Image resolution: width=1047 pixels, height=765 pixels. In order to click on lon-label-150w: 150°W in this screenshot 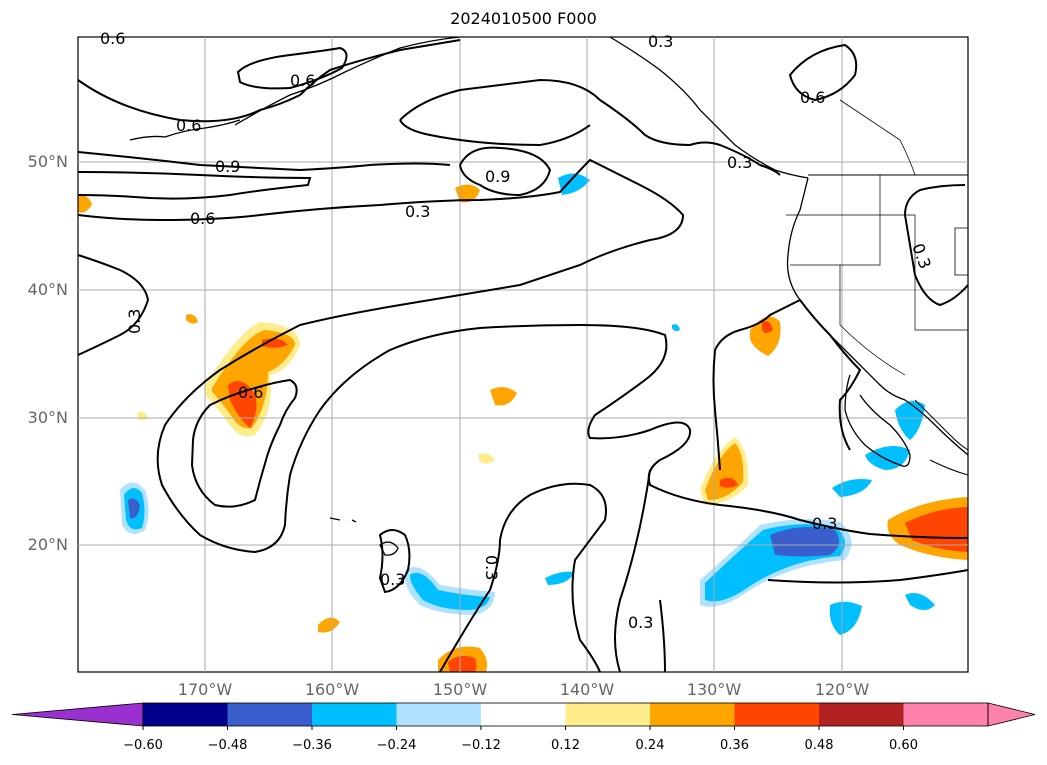, I will do `click(460, 689)`.